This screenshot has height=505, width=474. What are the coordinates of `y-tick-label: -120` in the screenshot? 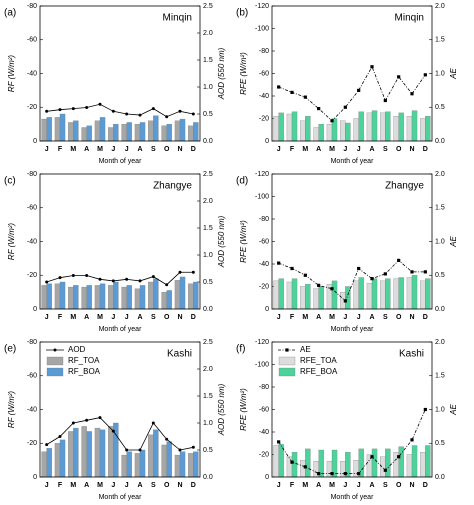 It's located at (262, 6).